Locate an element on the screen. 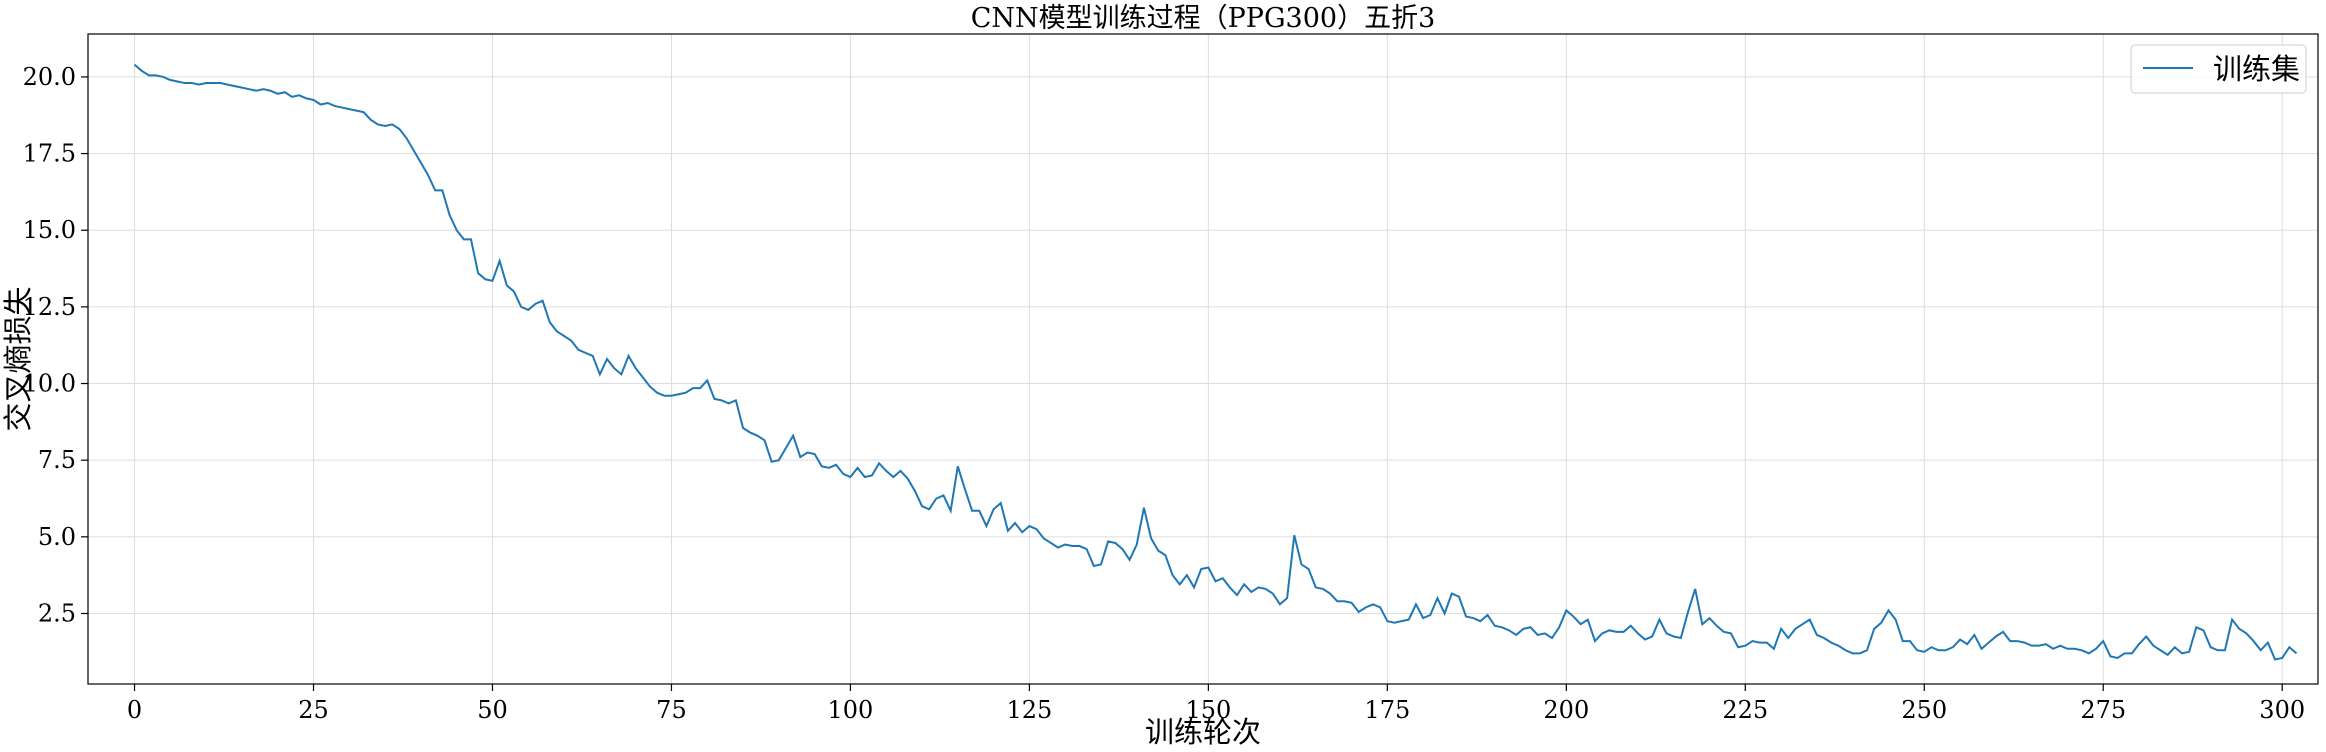  y-tick-label: 20.0 is located at coordinates (49, 77).